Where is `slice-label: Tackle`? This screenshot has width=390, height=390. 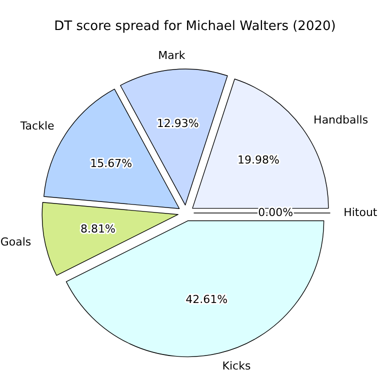 slice-label: Tackle is located at coordinates (37, 125).